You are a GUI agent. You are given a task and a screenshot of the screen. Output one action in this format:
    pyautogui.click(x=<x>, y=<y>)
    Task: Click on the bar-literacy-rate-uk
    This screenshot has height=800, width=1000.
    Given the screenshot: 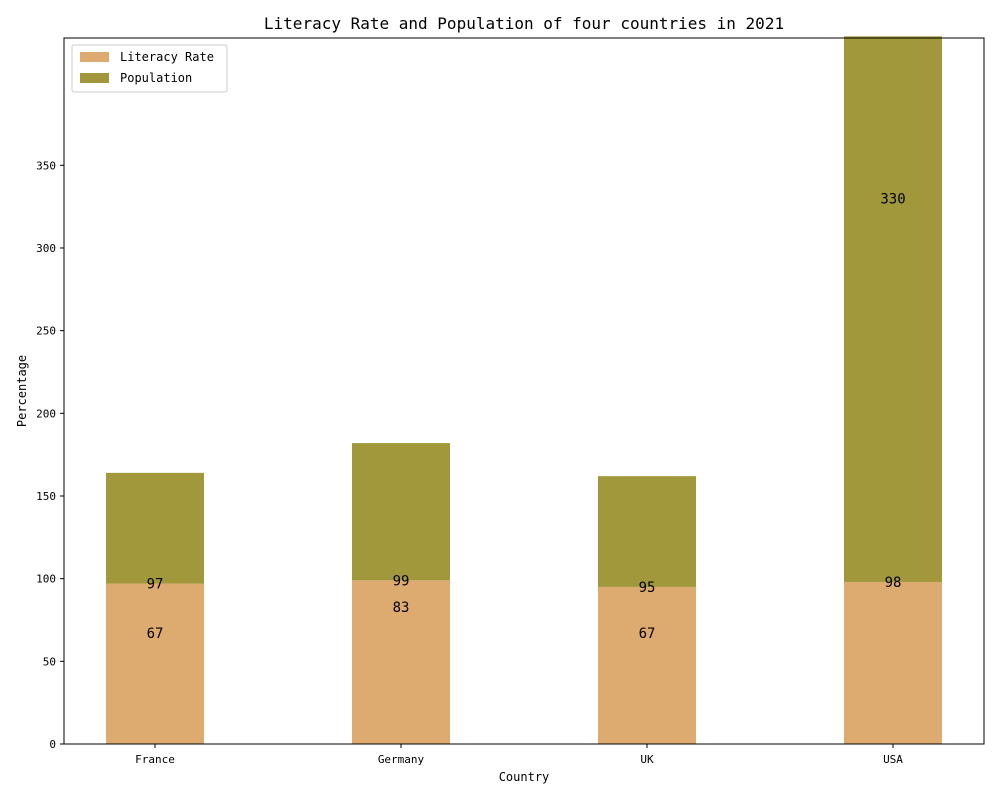 What is the action you would take?
    pyautogui.click(x=647, y=665)
    